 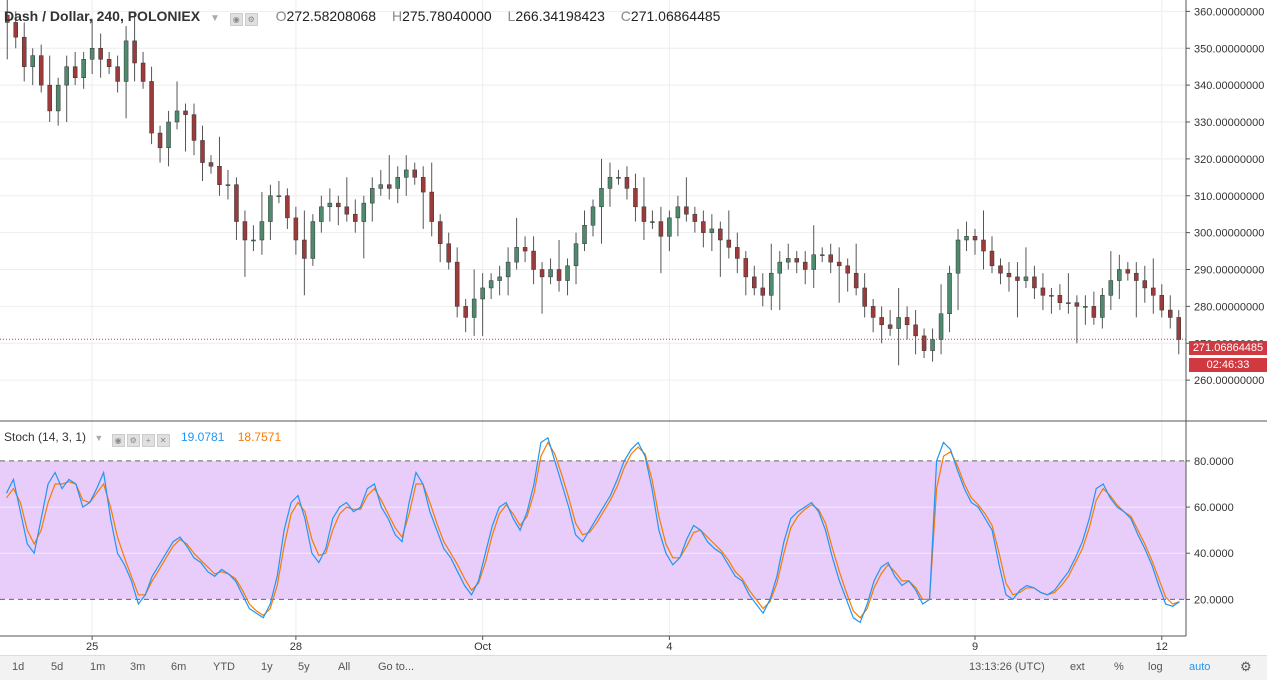 I want to click on high-value: 275.78040000, so click(x=447, y=16).